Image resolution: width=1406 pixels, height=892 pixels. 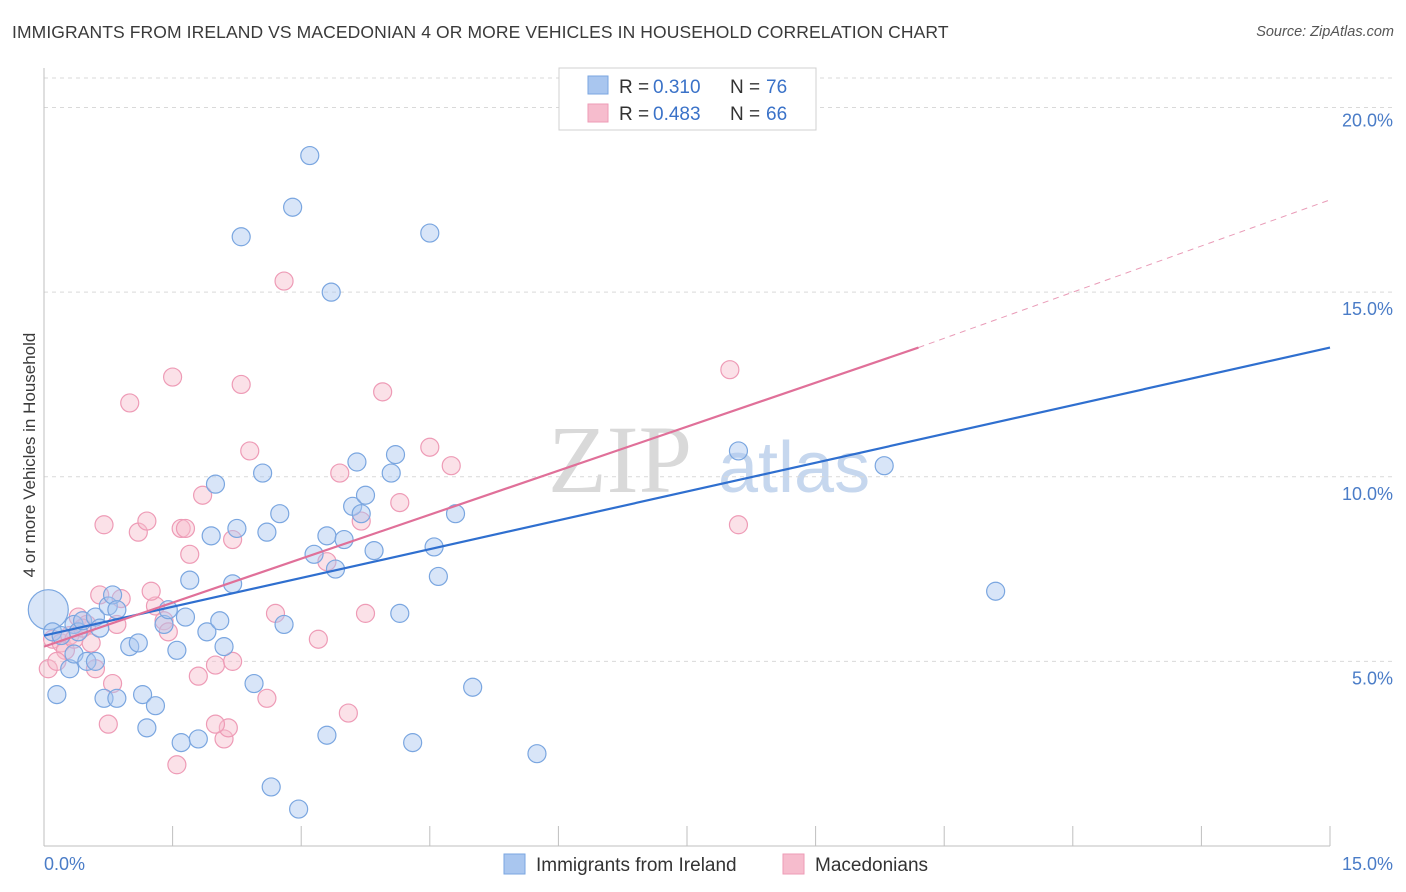 I want to click on legend-n-label-ireland: N =, so click(x=745, y=87).